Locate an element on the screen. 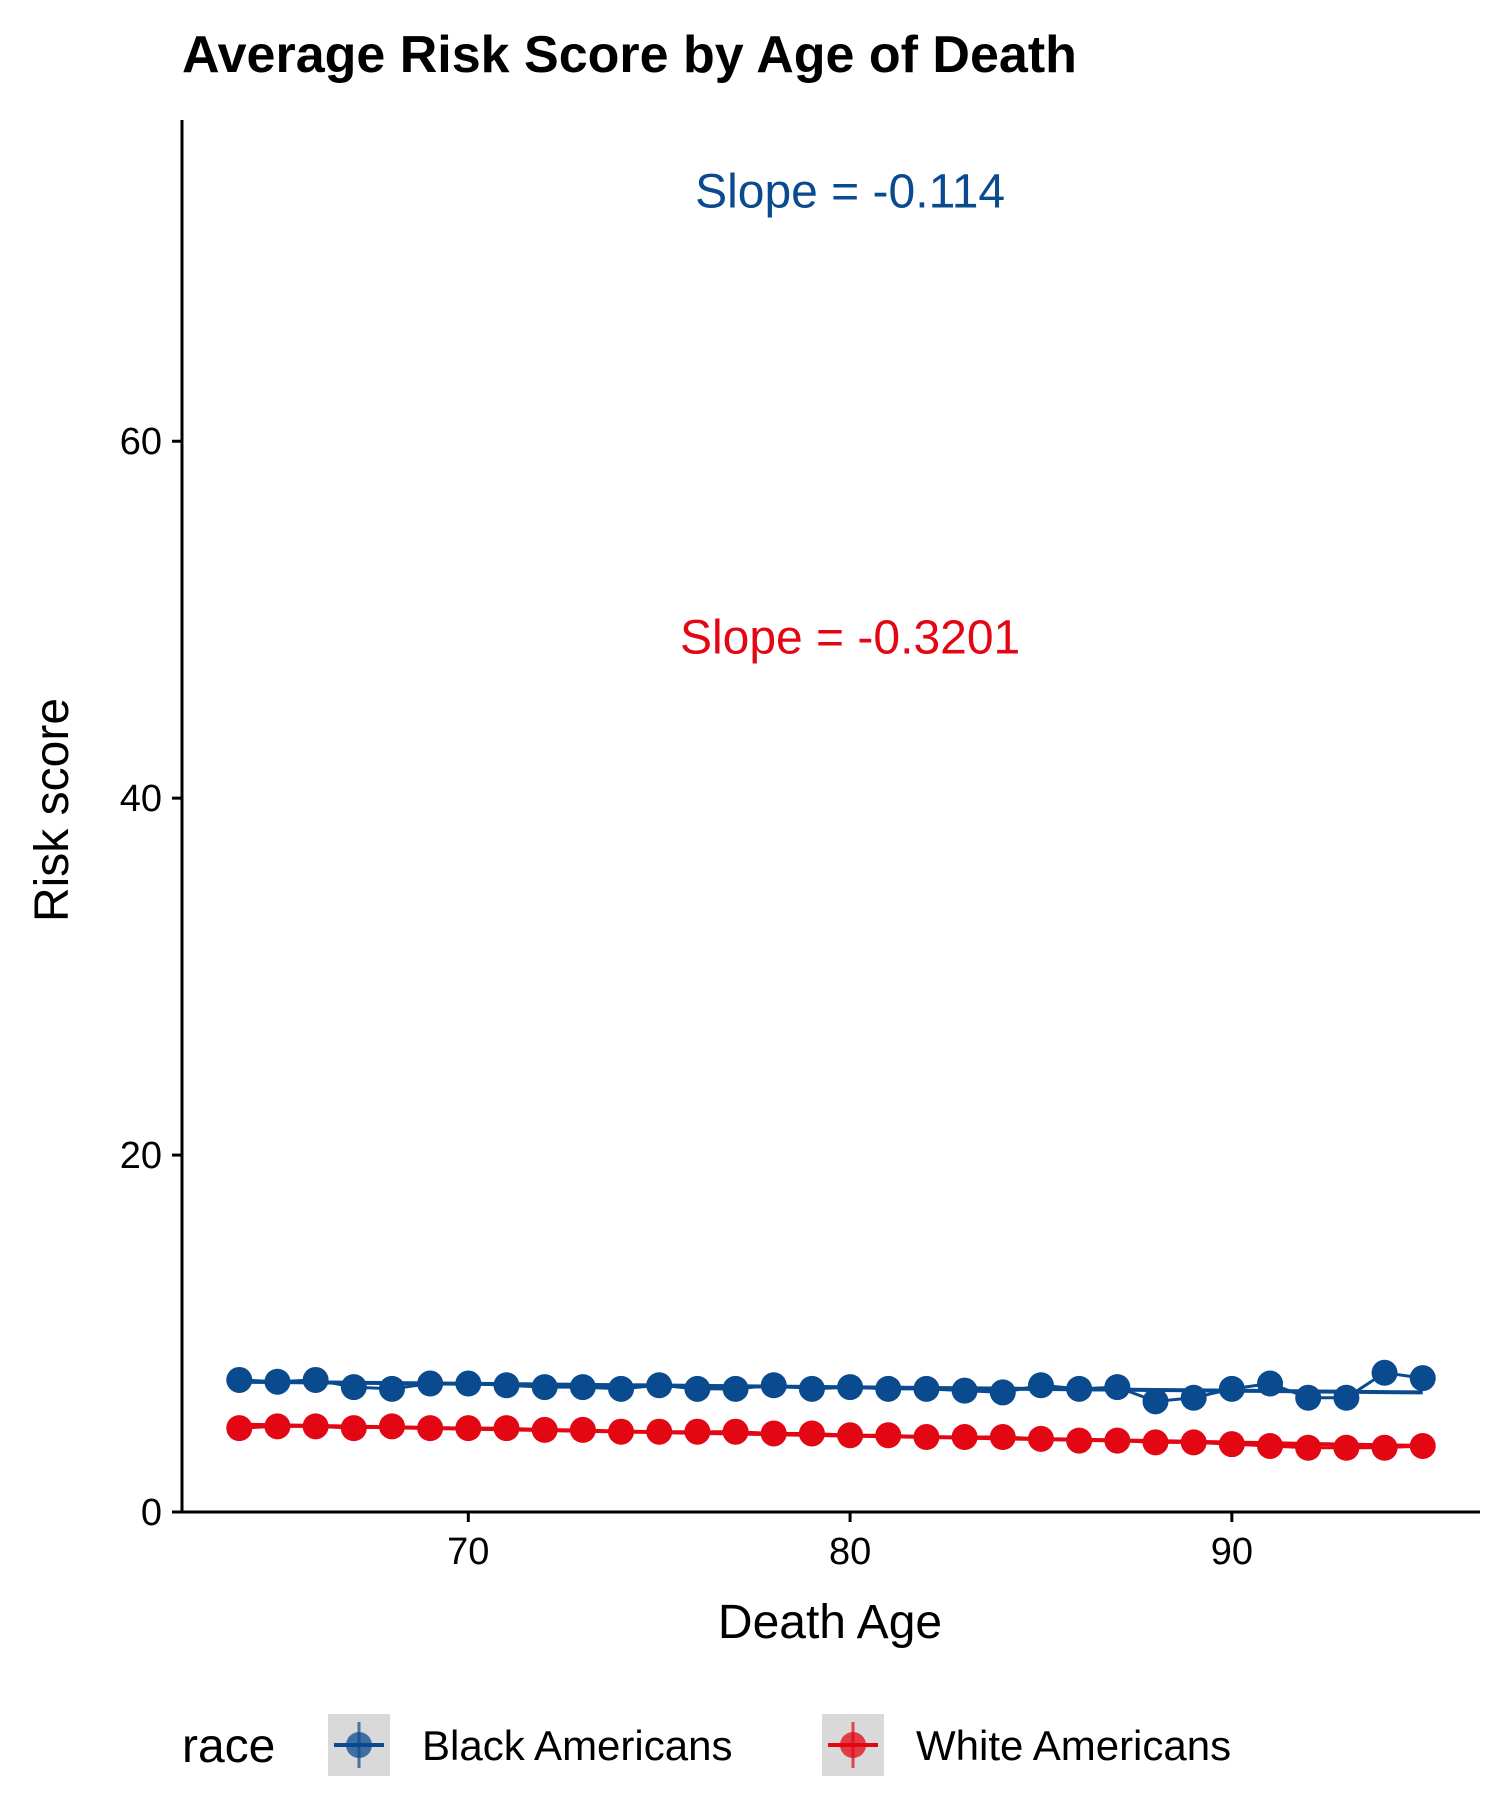  y-tick-label: 40 is located at coordinates (141, 799).